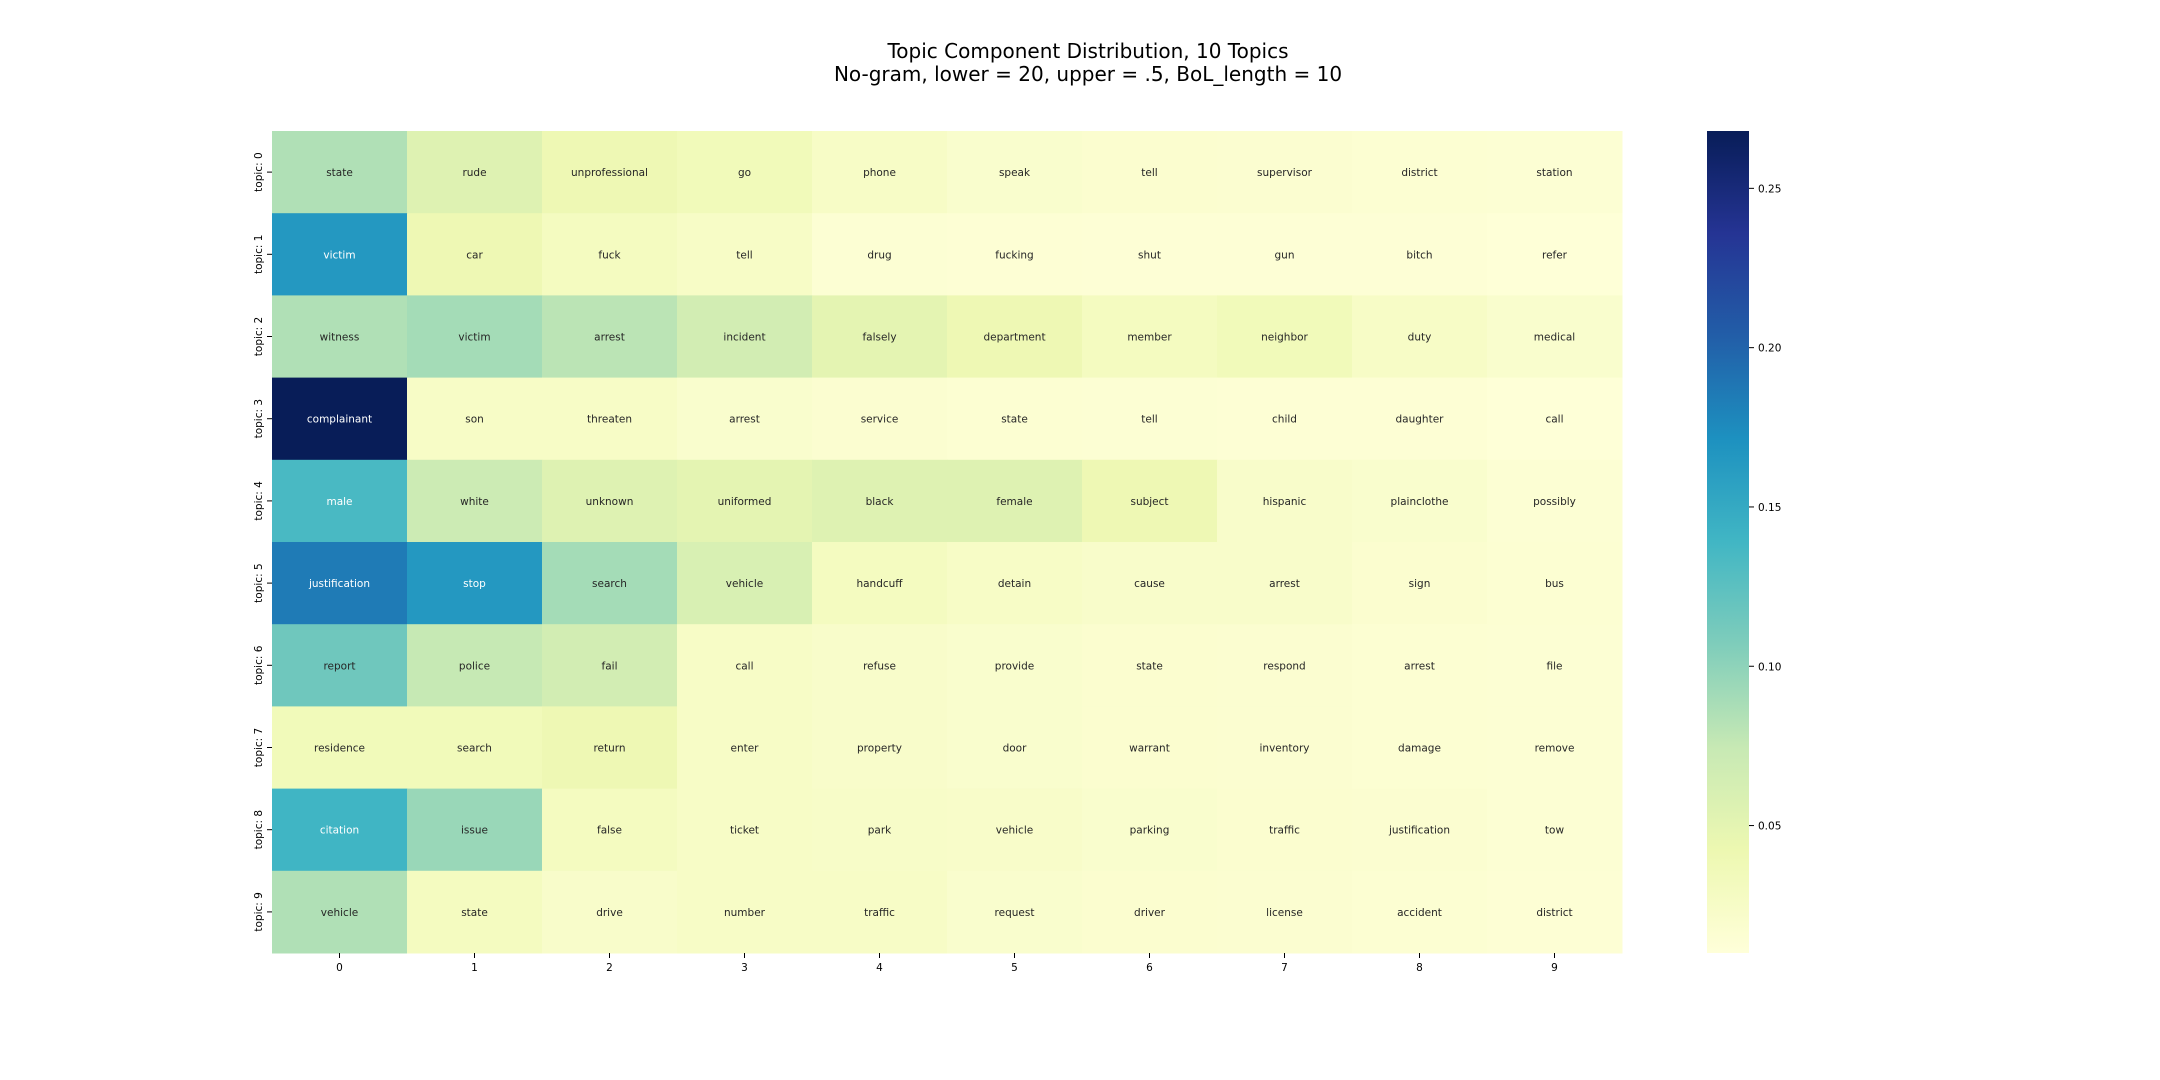 The width and height of the screenshot is (2160, 1080). I want to click on cell-label: black, so click(880, 502).